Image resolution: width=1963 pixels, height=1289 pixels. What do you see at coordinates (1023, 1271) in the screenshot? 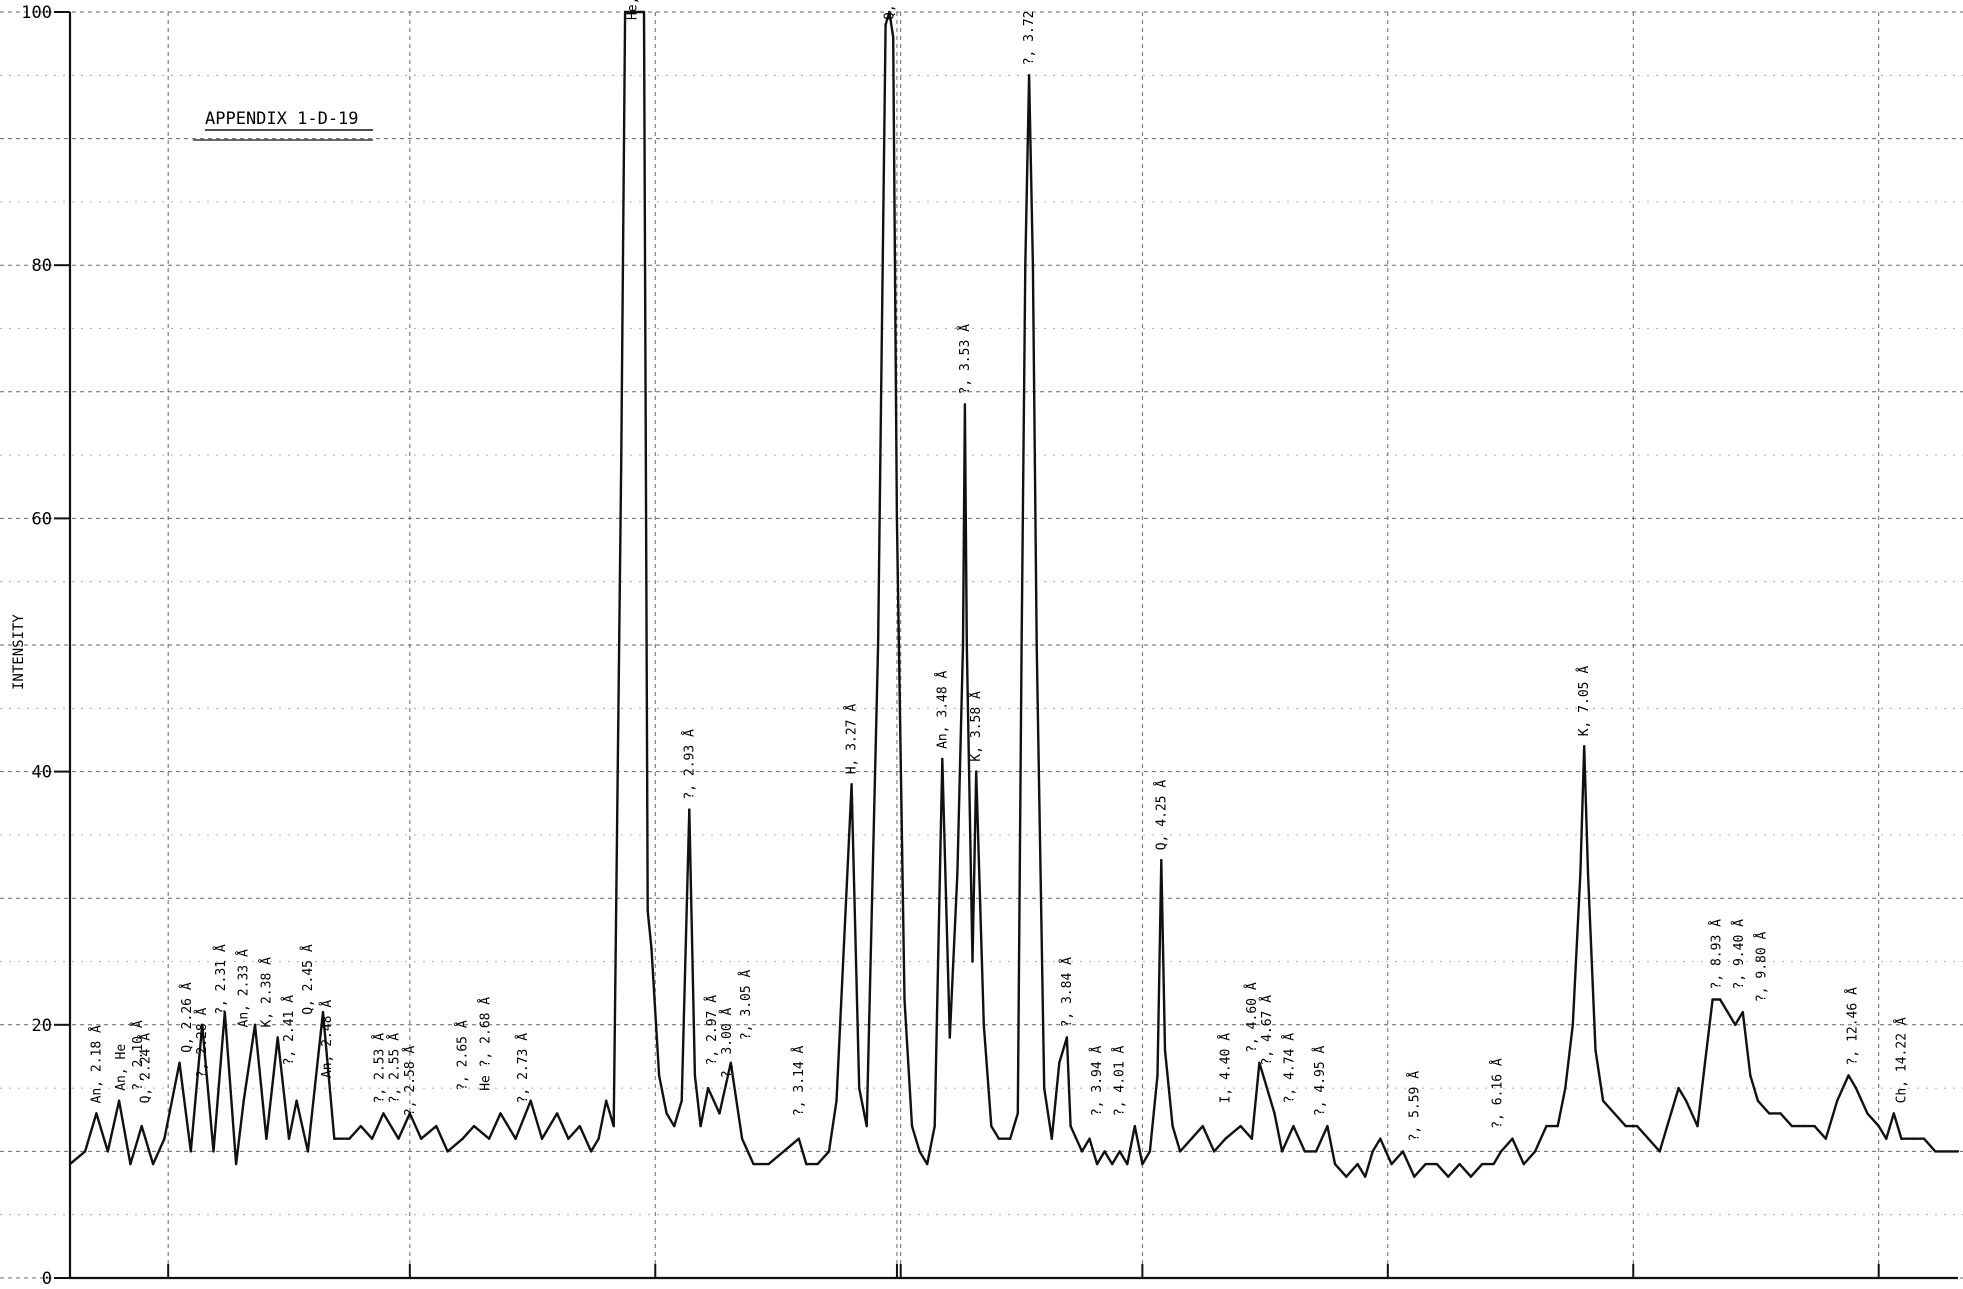
I see `x-ticks` at bounding box center [1023, 1271].